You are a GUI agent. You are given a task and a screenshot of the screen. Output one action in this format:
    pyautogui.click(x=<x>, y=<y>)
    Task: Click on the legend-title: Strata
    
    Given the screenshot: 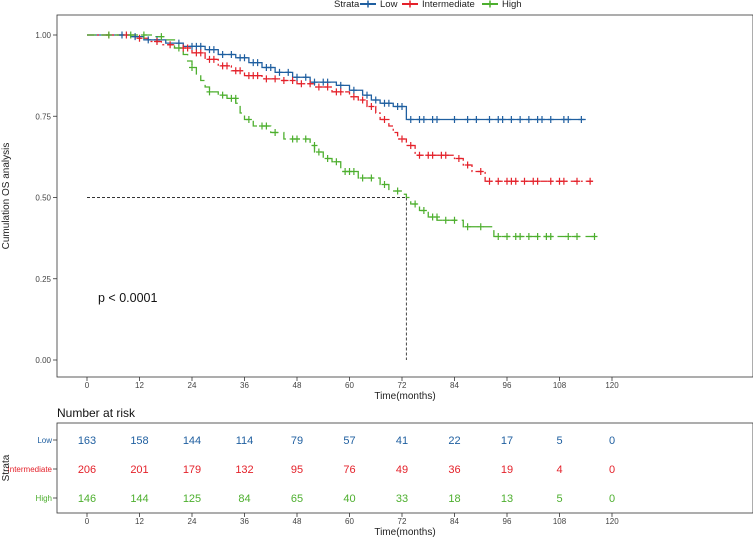 What is the action you would take?
    pyautogui.click(x=347, y=5)
    